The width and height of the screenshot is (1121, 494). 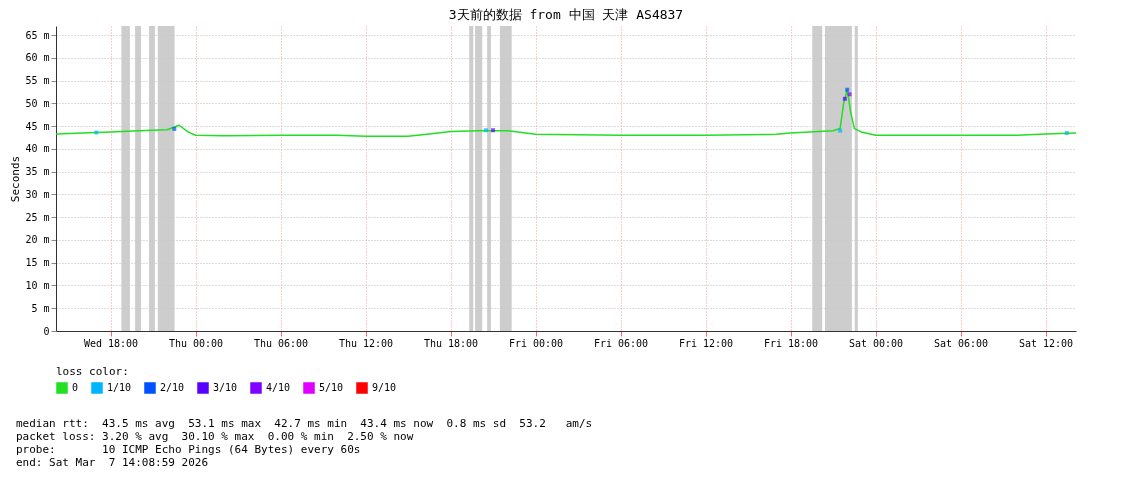 What do you see at coordinates (366, 343) in the screenshot?
I see `x-tick-label: Thu 12:00` at bounding box center [366, 343].